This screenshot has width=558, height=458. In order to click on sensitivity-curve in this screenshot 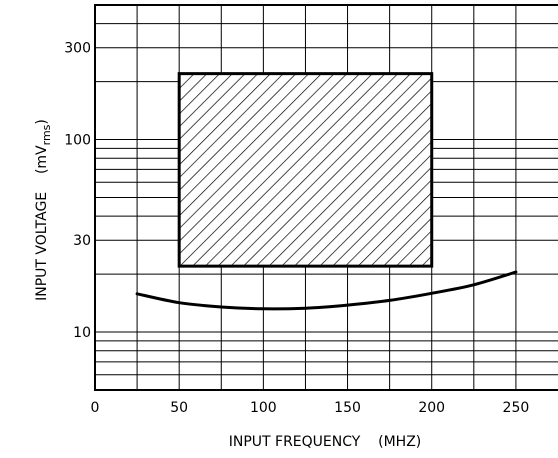, I will do `click(326, 290)`.